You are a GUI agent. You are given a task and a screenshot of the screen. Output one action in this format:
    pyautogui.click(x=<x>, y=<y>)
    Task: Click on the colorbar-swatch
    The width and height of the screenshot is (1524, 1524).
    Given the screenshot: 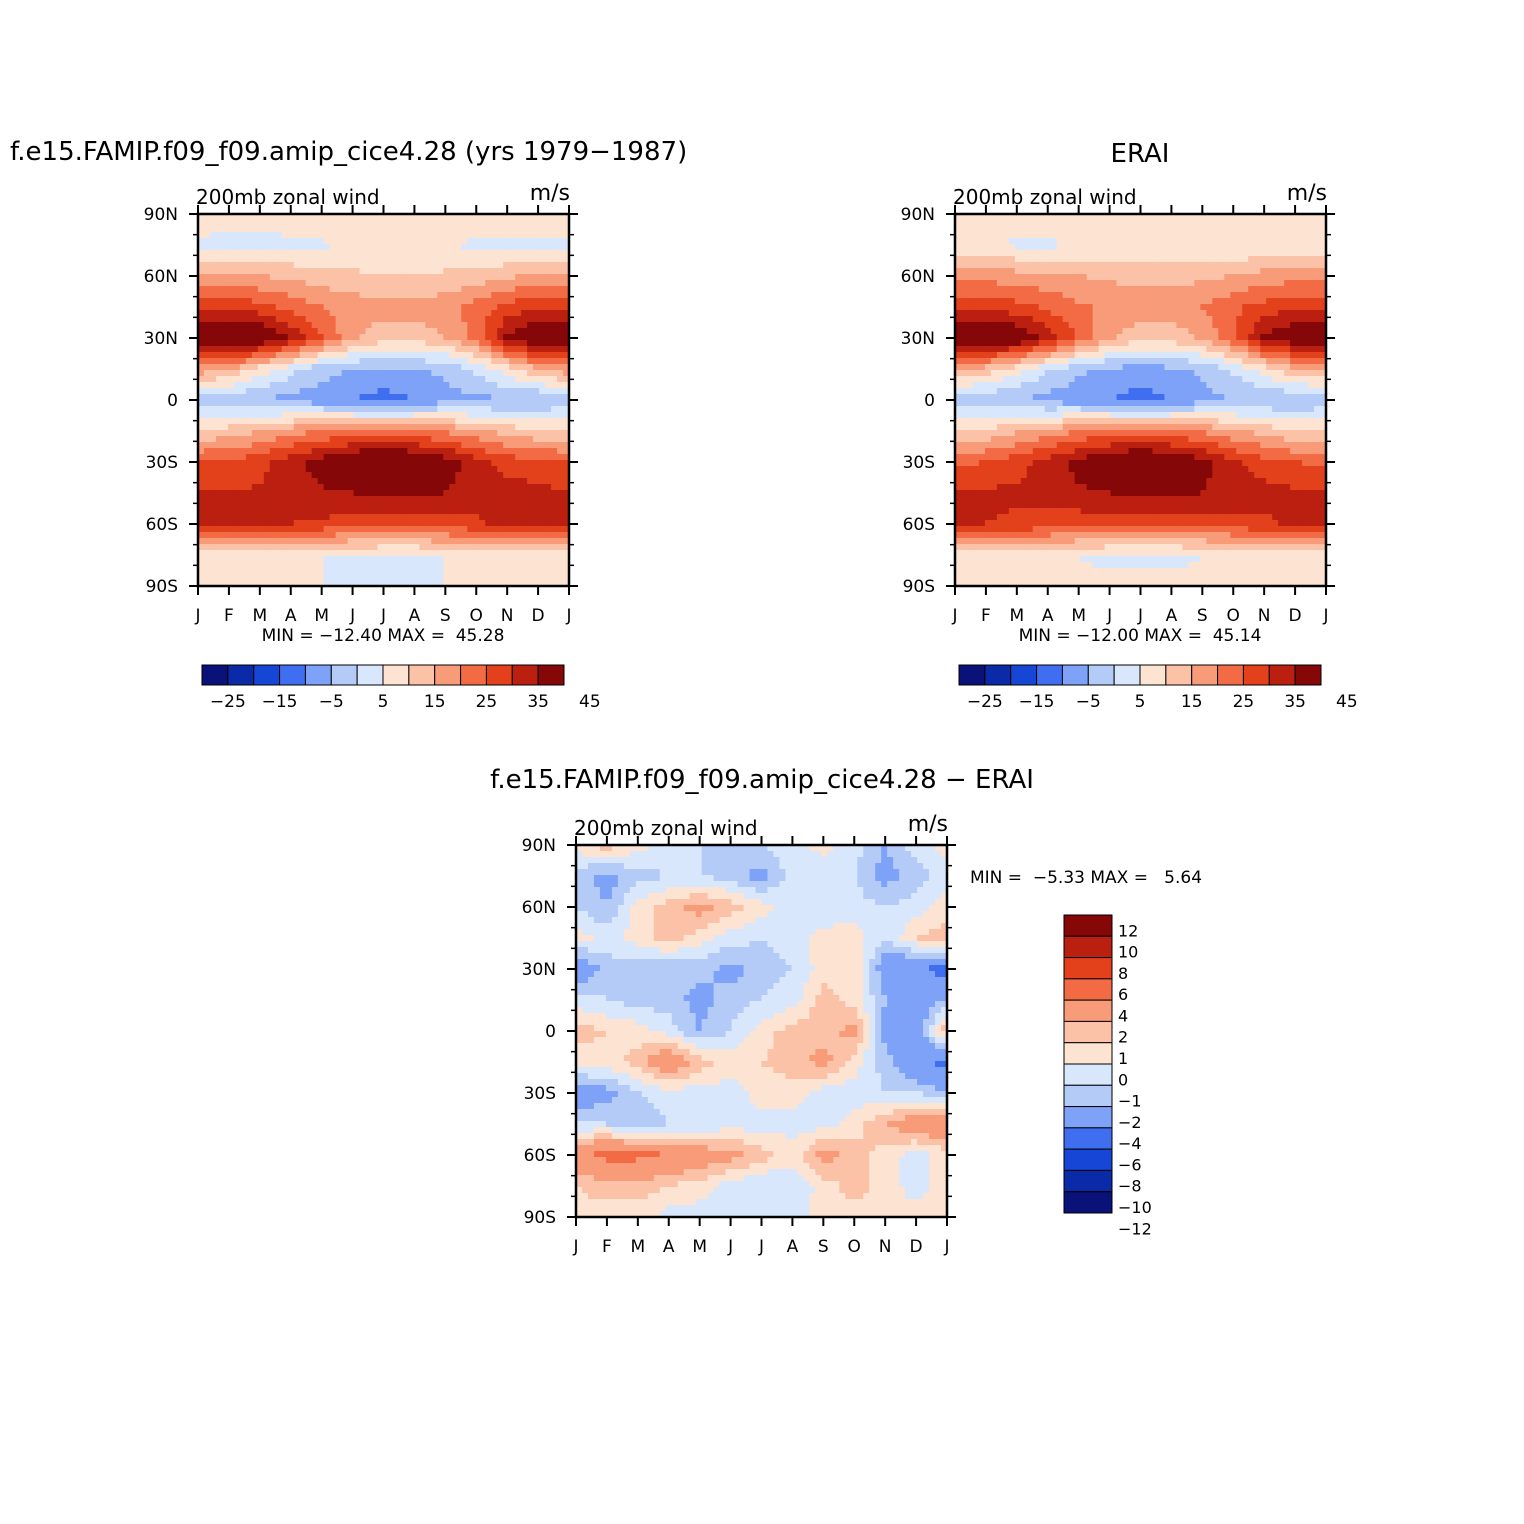 What is the action you would take?
    pyautogui.click(x=344, y=675)
    